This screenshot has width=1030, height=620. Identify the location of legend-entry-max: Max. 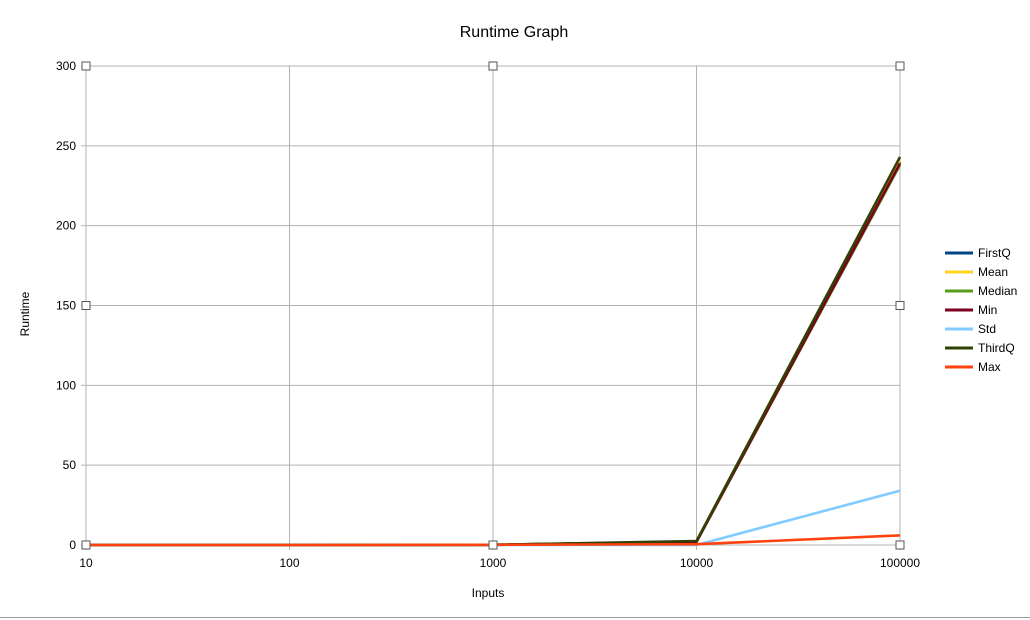
(973, 367).